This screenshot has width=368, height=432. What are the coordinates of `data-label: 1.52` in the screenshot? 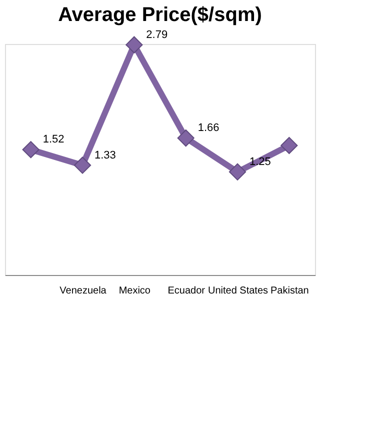 It's located at (53, 140).